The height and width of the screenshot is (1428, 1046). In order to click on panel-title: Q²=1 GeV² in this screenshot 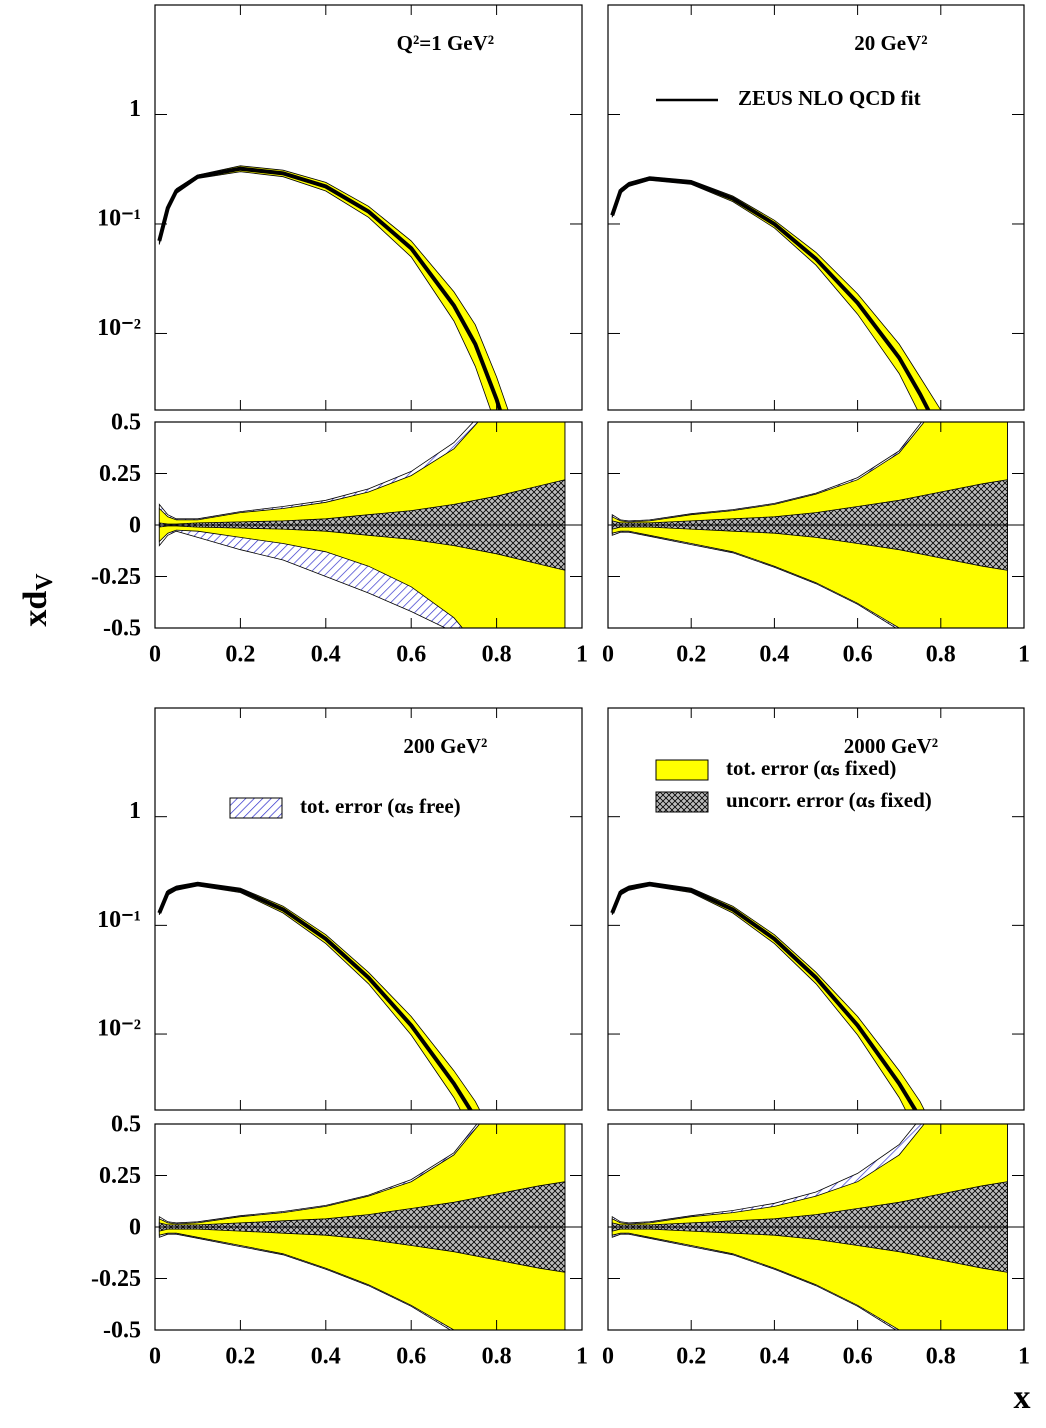, I will do `click(445, 43)`.